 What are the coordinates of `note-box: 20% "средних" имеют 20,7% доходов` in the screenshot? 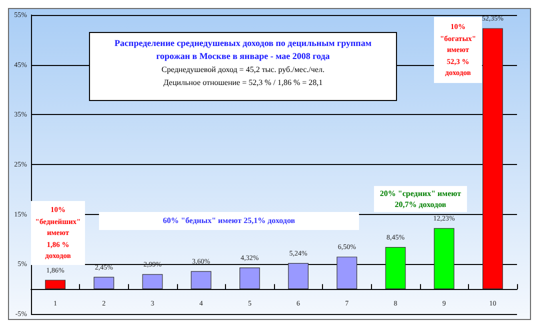 It's located at (420, 199).